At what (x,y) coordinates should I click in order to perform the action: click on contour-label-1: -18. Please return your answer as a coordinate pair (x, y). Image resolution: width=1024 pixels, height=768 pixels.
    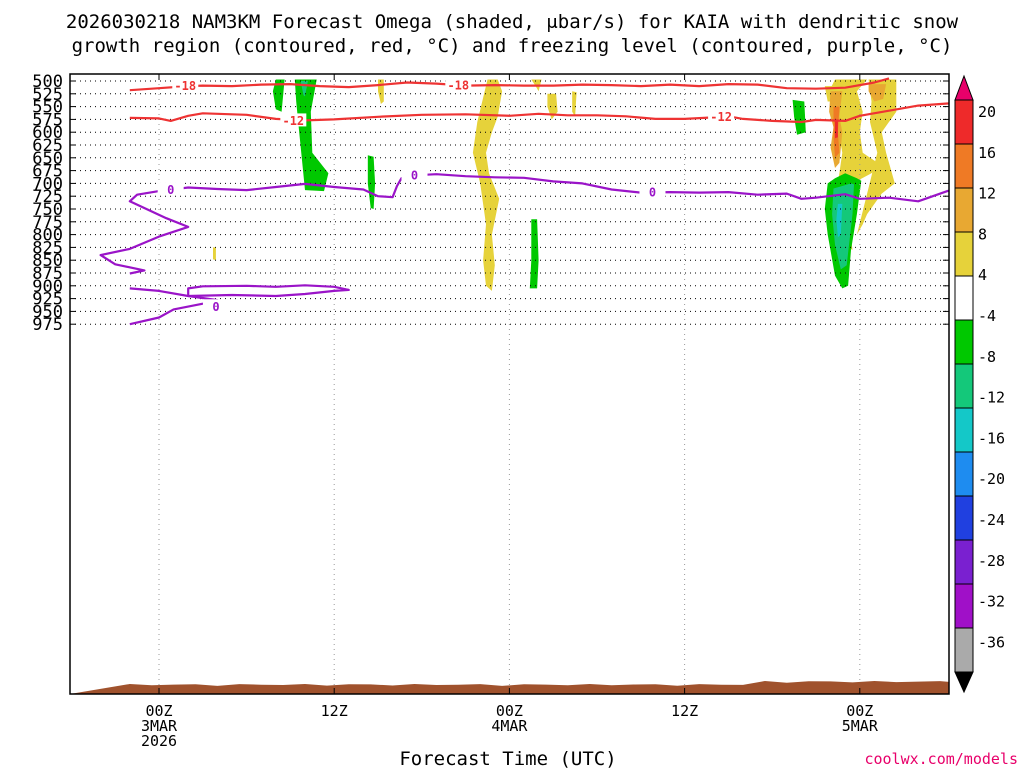
    Looking at the image, I should click on (458, 86).